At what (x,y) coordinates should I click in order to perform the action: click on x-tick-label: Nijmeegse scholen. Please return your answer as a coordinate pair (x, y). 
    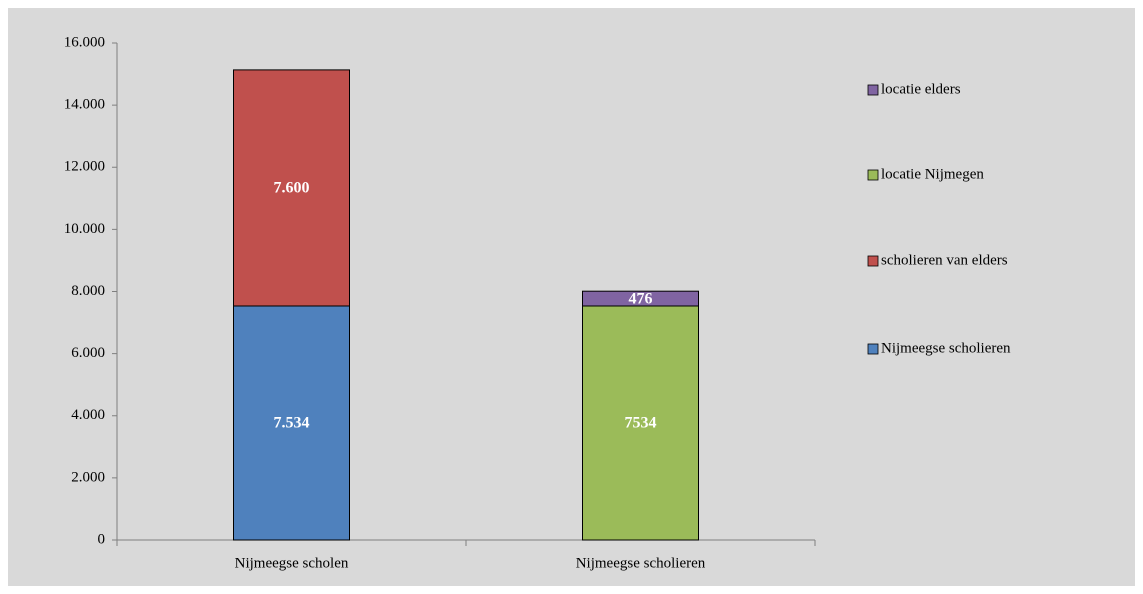
    Looking at the image, I should click on (292, 563).